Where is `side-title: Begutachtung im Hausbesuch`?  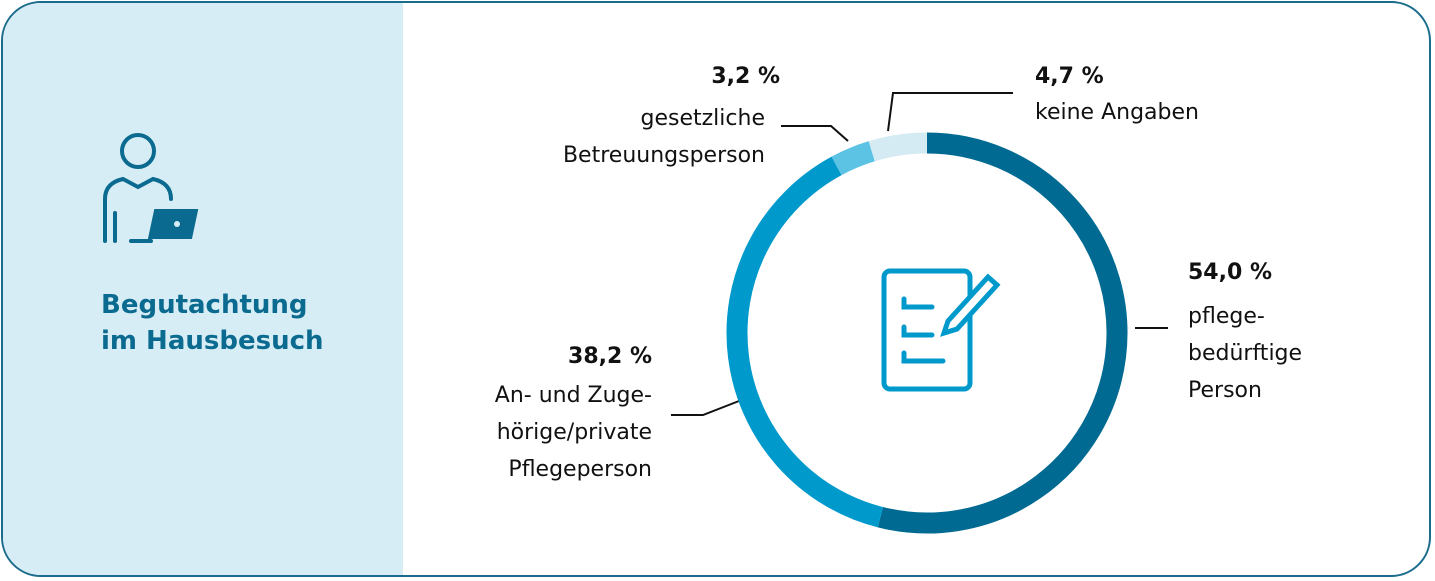
side-title: Begutachtung im Hausbesuch is located at coordinates (212, 323).